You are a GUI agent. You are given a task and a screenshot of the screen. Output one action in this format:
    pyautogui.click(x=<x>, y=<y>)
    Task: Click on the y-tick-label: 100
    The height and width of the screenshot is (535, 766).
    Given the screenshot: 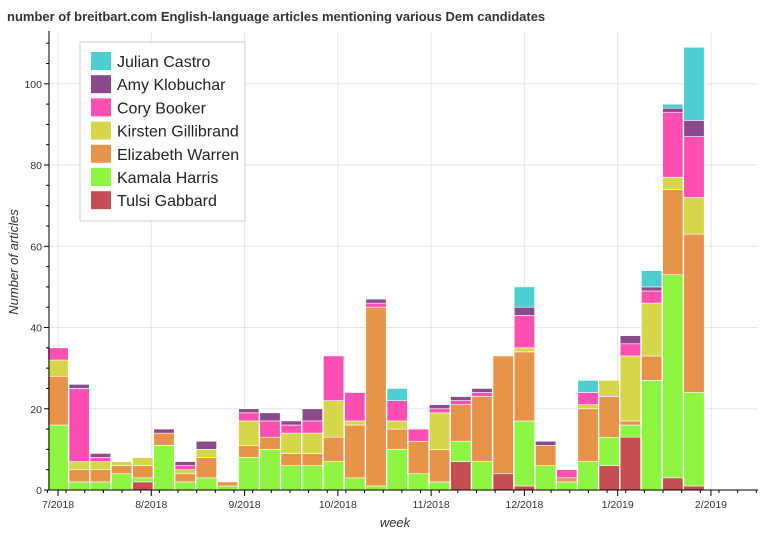 What is the action you would take?
    pyautogui.click(x=33, y=85)
    